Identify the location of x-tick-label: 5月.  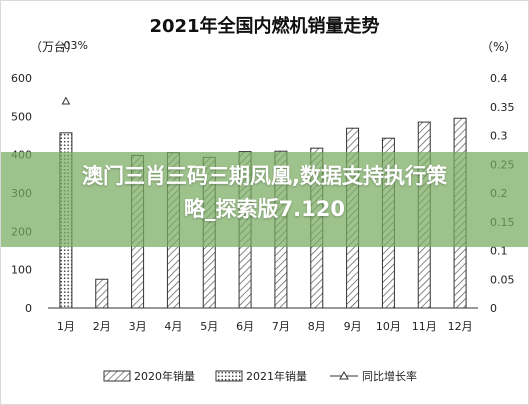
(209, 326).